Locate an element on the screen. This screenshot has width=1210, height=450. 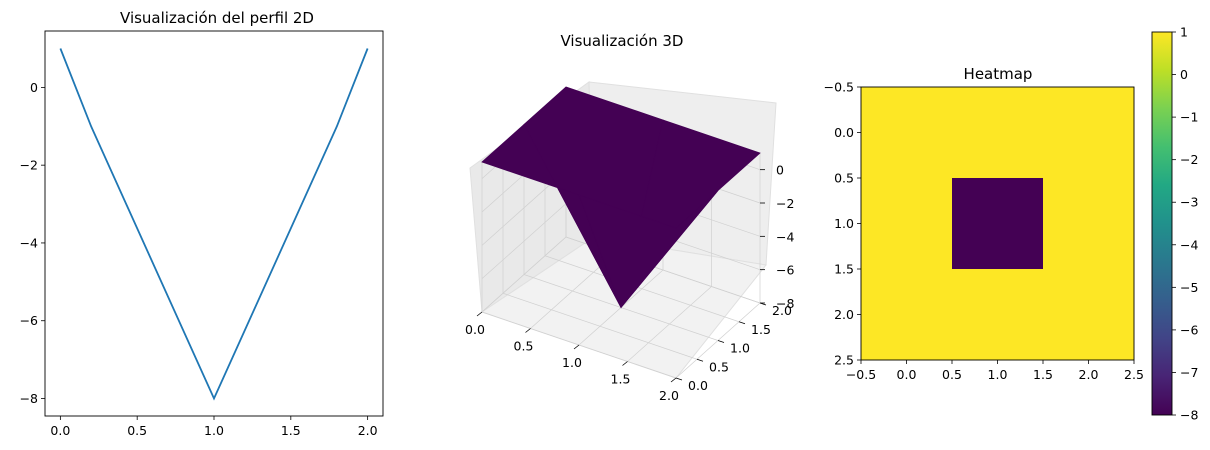
x-tick-label: −0.5 is located at coordinates (861, 374).